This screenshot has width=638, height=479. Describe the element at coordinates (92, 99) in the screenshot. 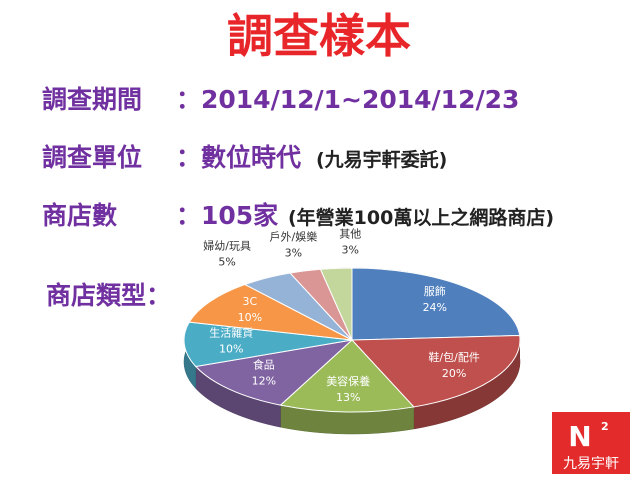

I see `row-label: 調查期間` at that location.